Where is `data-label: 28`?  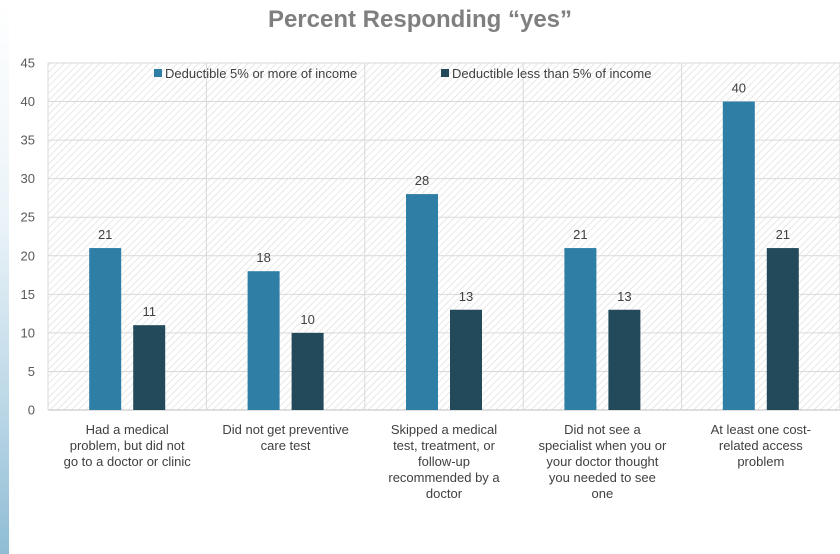
data-label: 28 is located at coordinates (422, 180).